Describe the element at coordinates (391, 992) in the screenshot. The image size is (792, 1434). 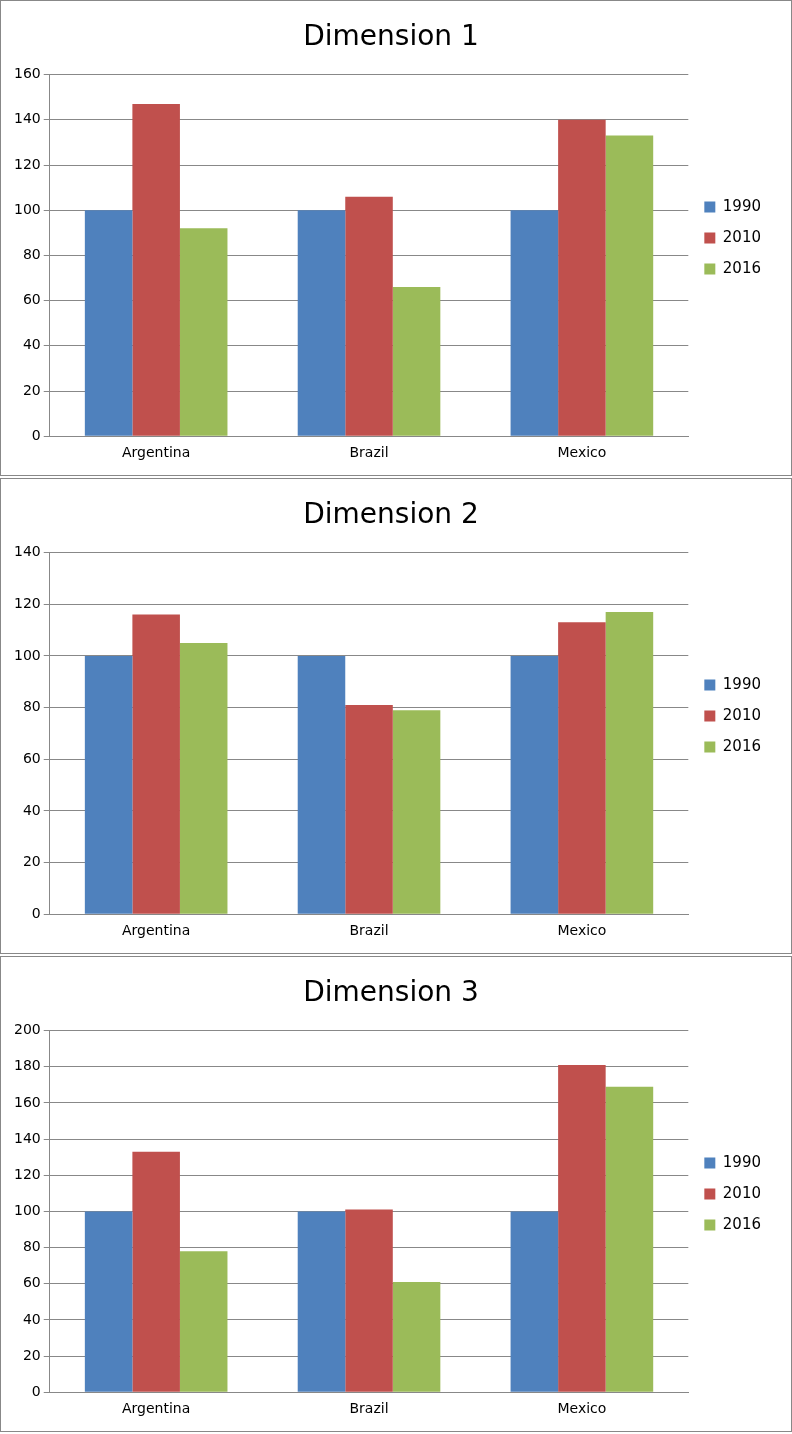
I see `chart-title: Dimension 3` at that location.